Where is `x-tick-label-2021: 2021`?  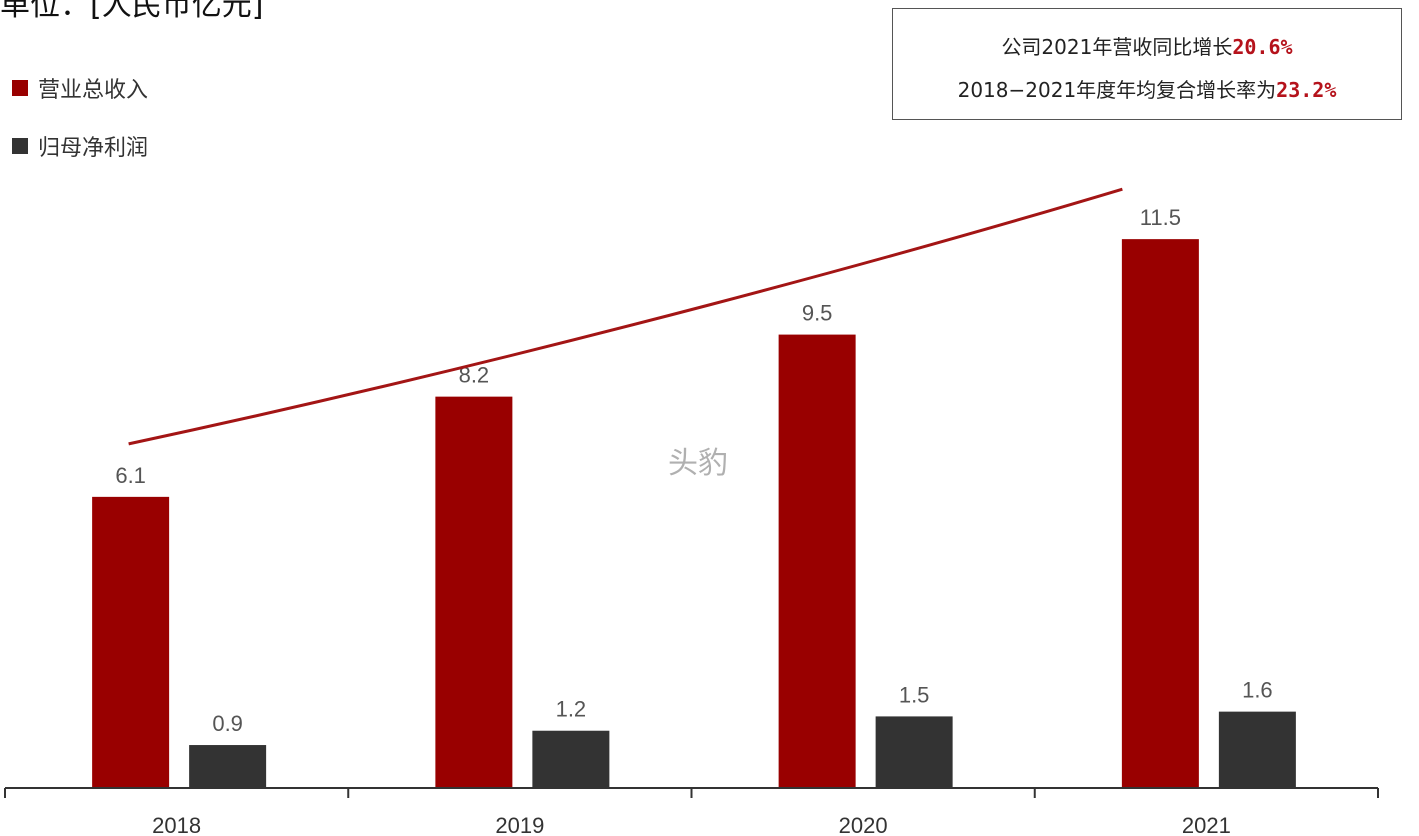 x-tick-label-2021: 2021 is located at coordinates (1206, 824).